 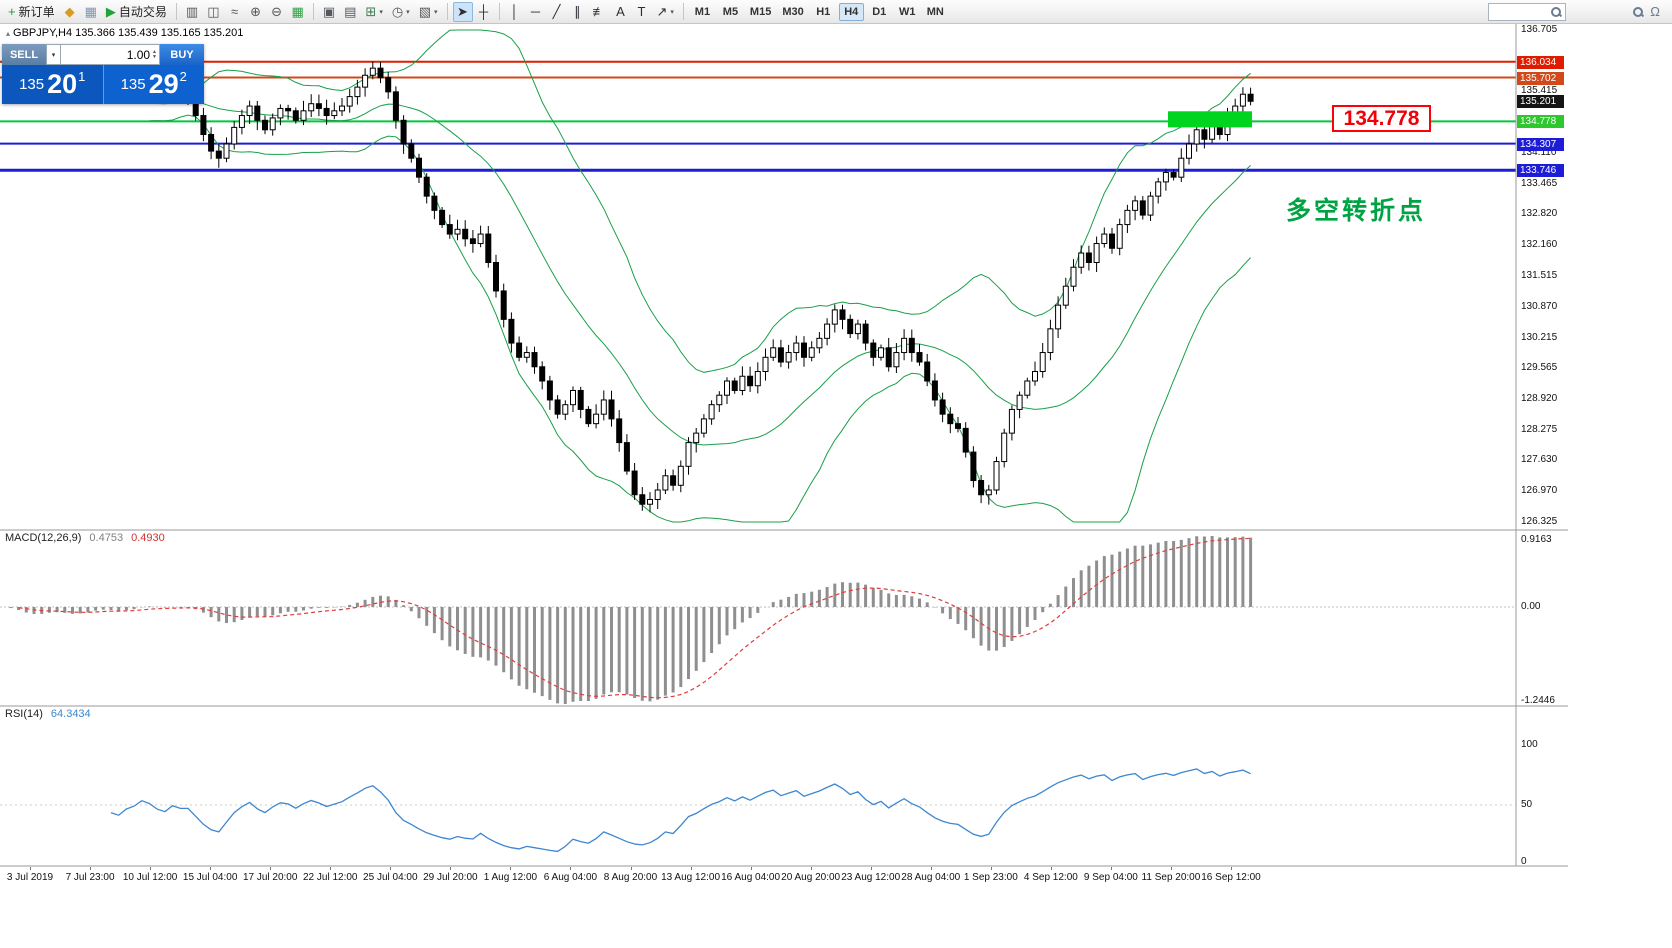 I want to click on zoom-in-icon: ⊕, so click(x=255, y=11).